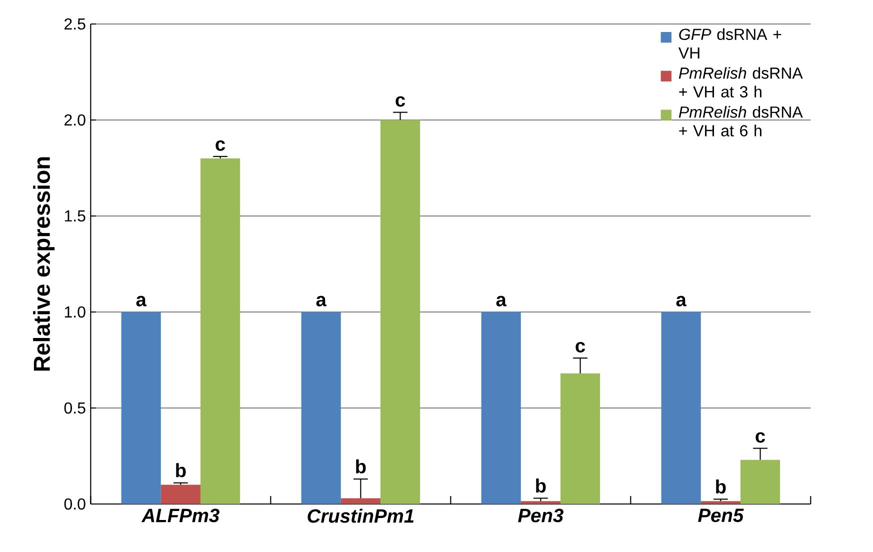  What do you see at coordinates (75, 312) in the screenshot?
I see `y-tick-label: 1.0` at bounding box center [75, 312].